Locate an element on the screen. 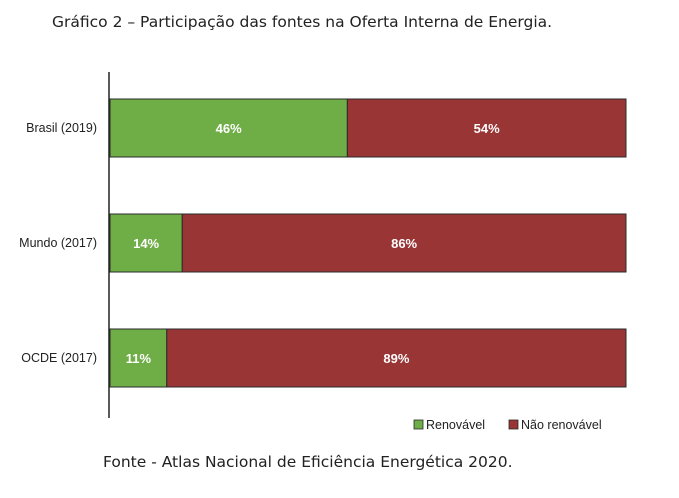 The width and height of the screenshot is (679, 498). data-label-renovavel-2: 14% is located at coordinates (146, 243).